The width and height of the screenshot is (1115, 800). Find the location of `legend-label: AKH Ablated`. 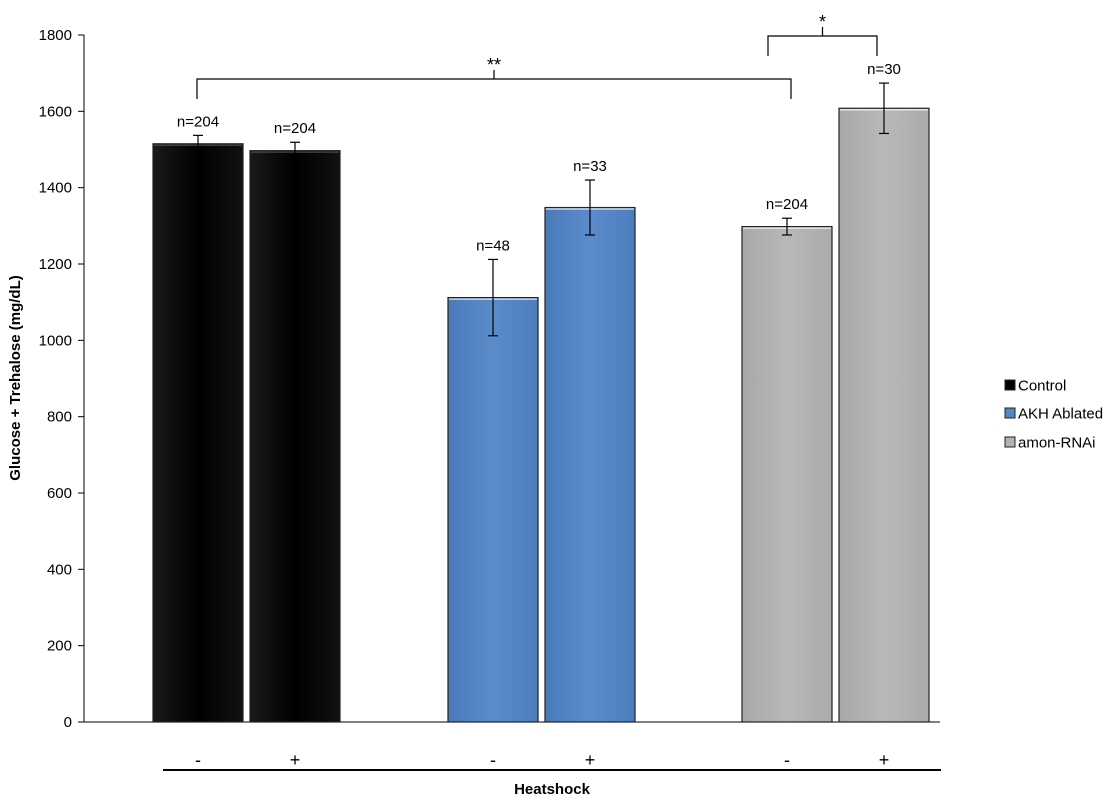

legend-label: AKH Ablated is located at coordinates (1060, 414).